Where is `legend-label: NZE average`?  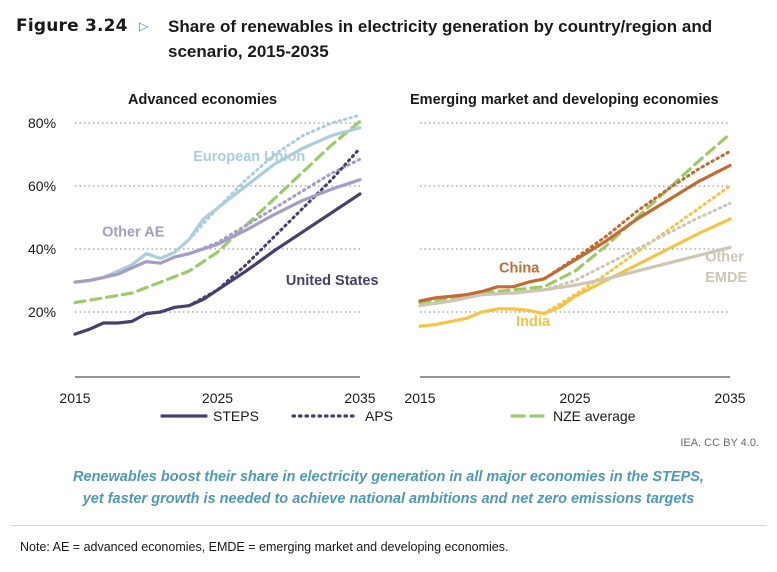 legend-label: NZE average is located at coordinates (594, 416).